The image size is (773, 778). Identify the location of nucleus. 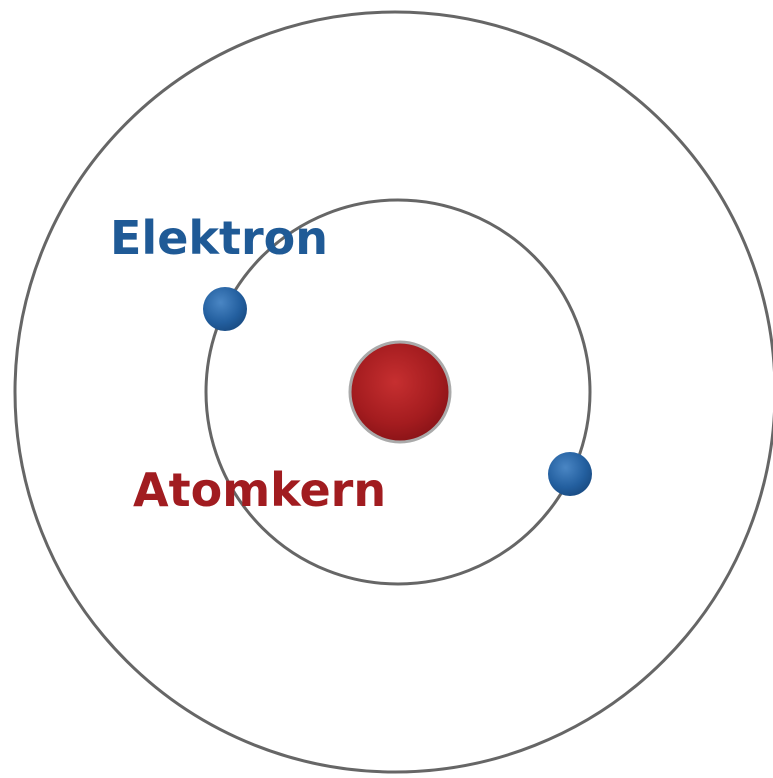
(400, 392).